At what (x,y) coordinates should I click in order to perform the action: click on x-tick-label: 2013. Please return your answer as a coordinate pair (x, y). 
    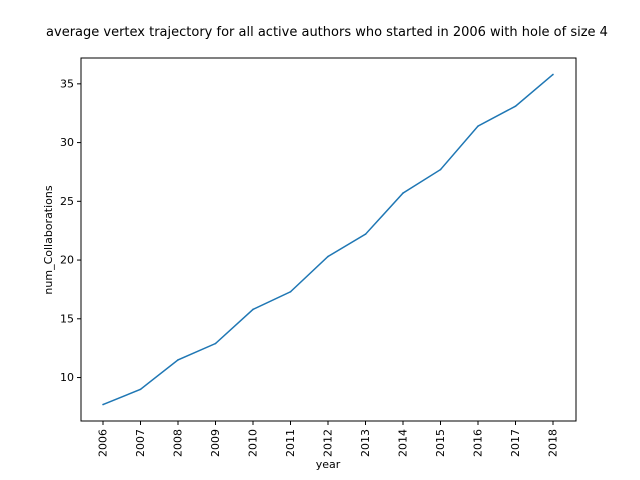
    Looking at the image, I should click on (365, 443).